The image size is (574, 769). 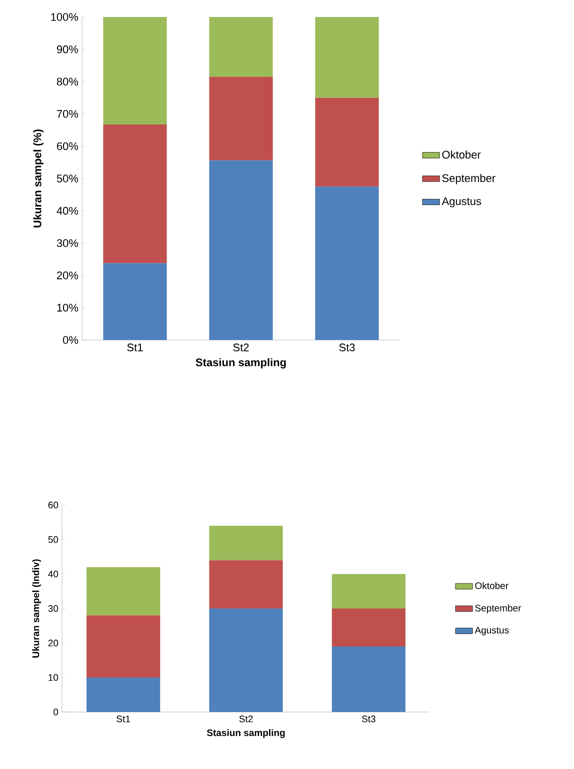 What do you see at coordinates (53, 574) in the screenshot?
I see `y-tick-label: 40` at bounding box center [53, 574].